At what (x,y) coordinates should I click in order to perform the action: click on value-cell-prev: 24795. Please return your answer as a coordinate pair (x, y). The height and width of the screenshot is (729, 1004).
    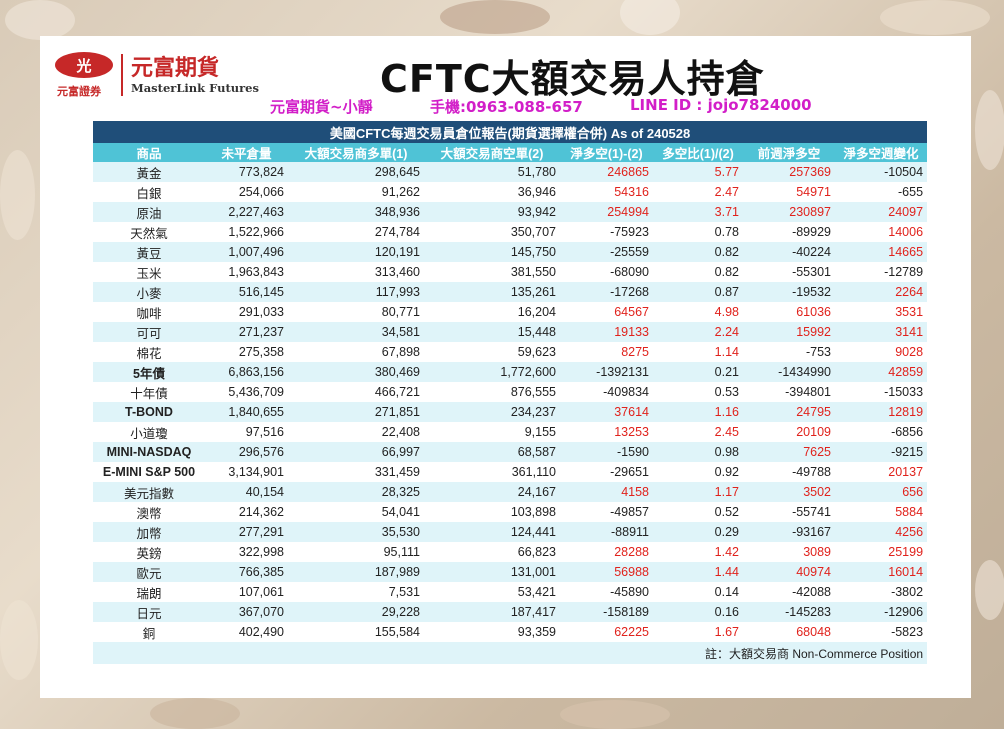
    Looking at the image, I should click on (789, 412).